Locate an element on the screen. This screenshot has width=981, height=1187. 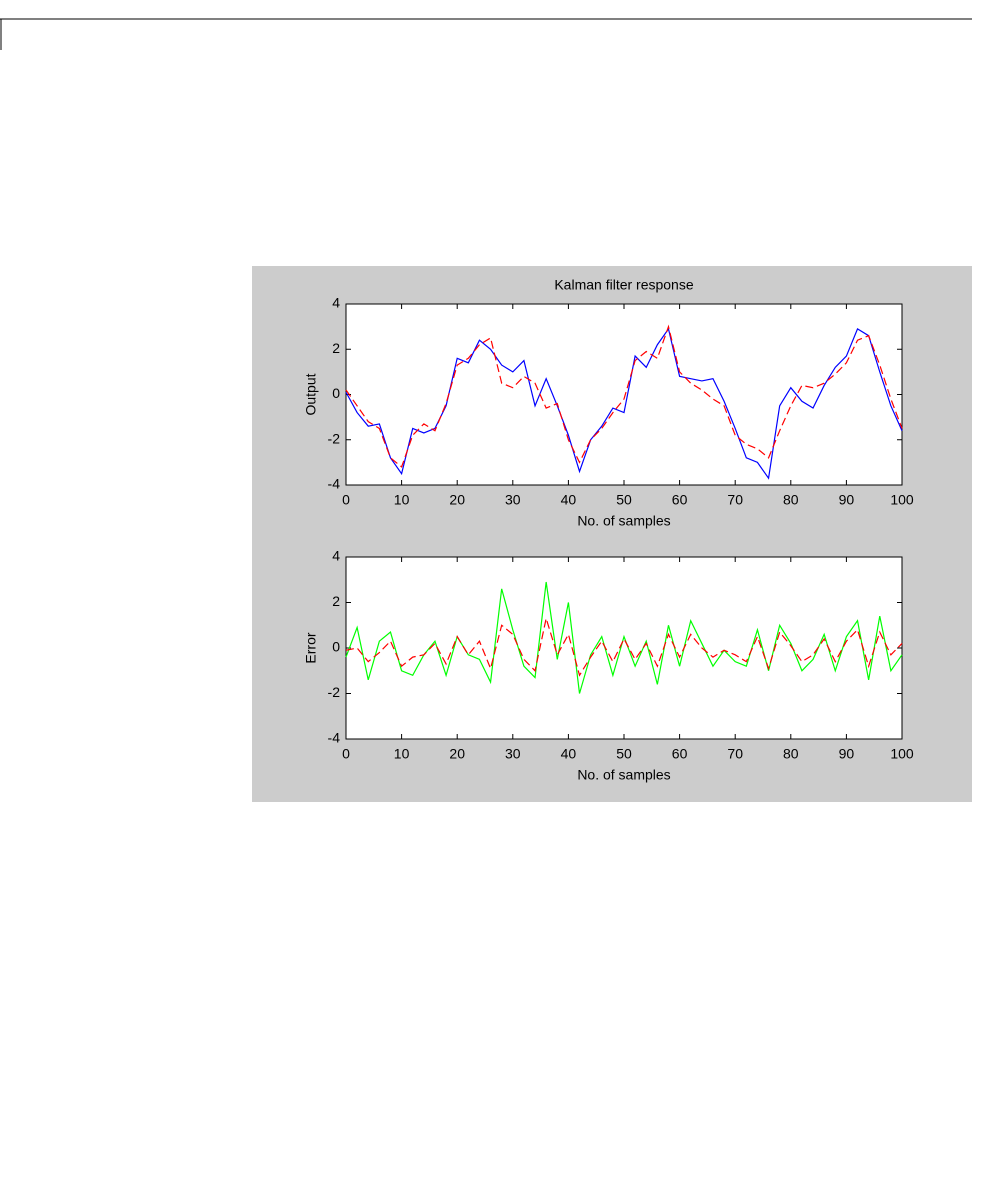
chart-title: Kalman filter response is located at coordinates (624, 285).